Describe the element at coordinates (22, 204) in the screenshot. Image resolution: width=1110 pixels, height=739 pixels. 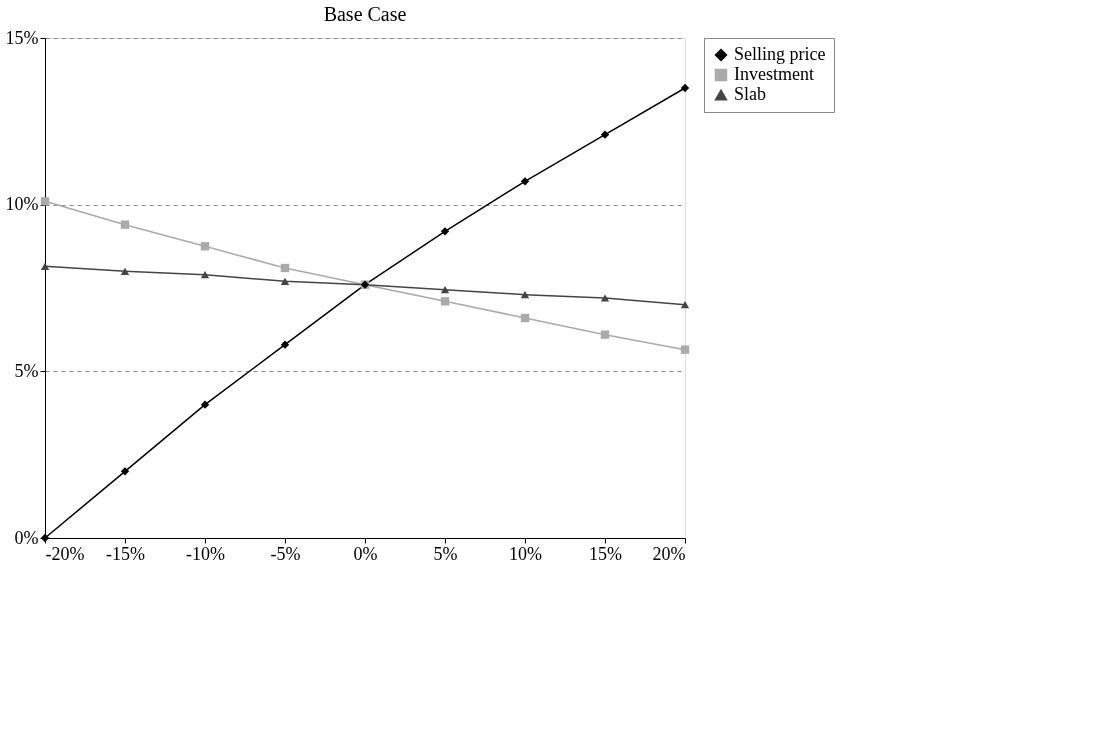
I see `y-tick-label: 10%` at that location.